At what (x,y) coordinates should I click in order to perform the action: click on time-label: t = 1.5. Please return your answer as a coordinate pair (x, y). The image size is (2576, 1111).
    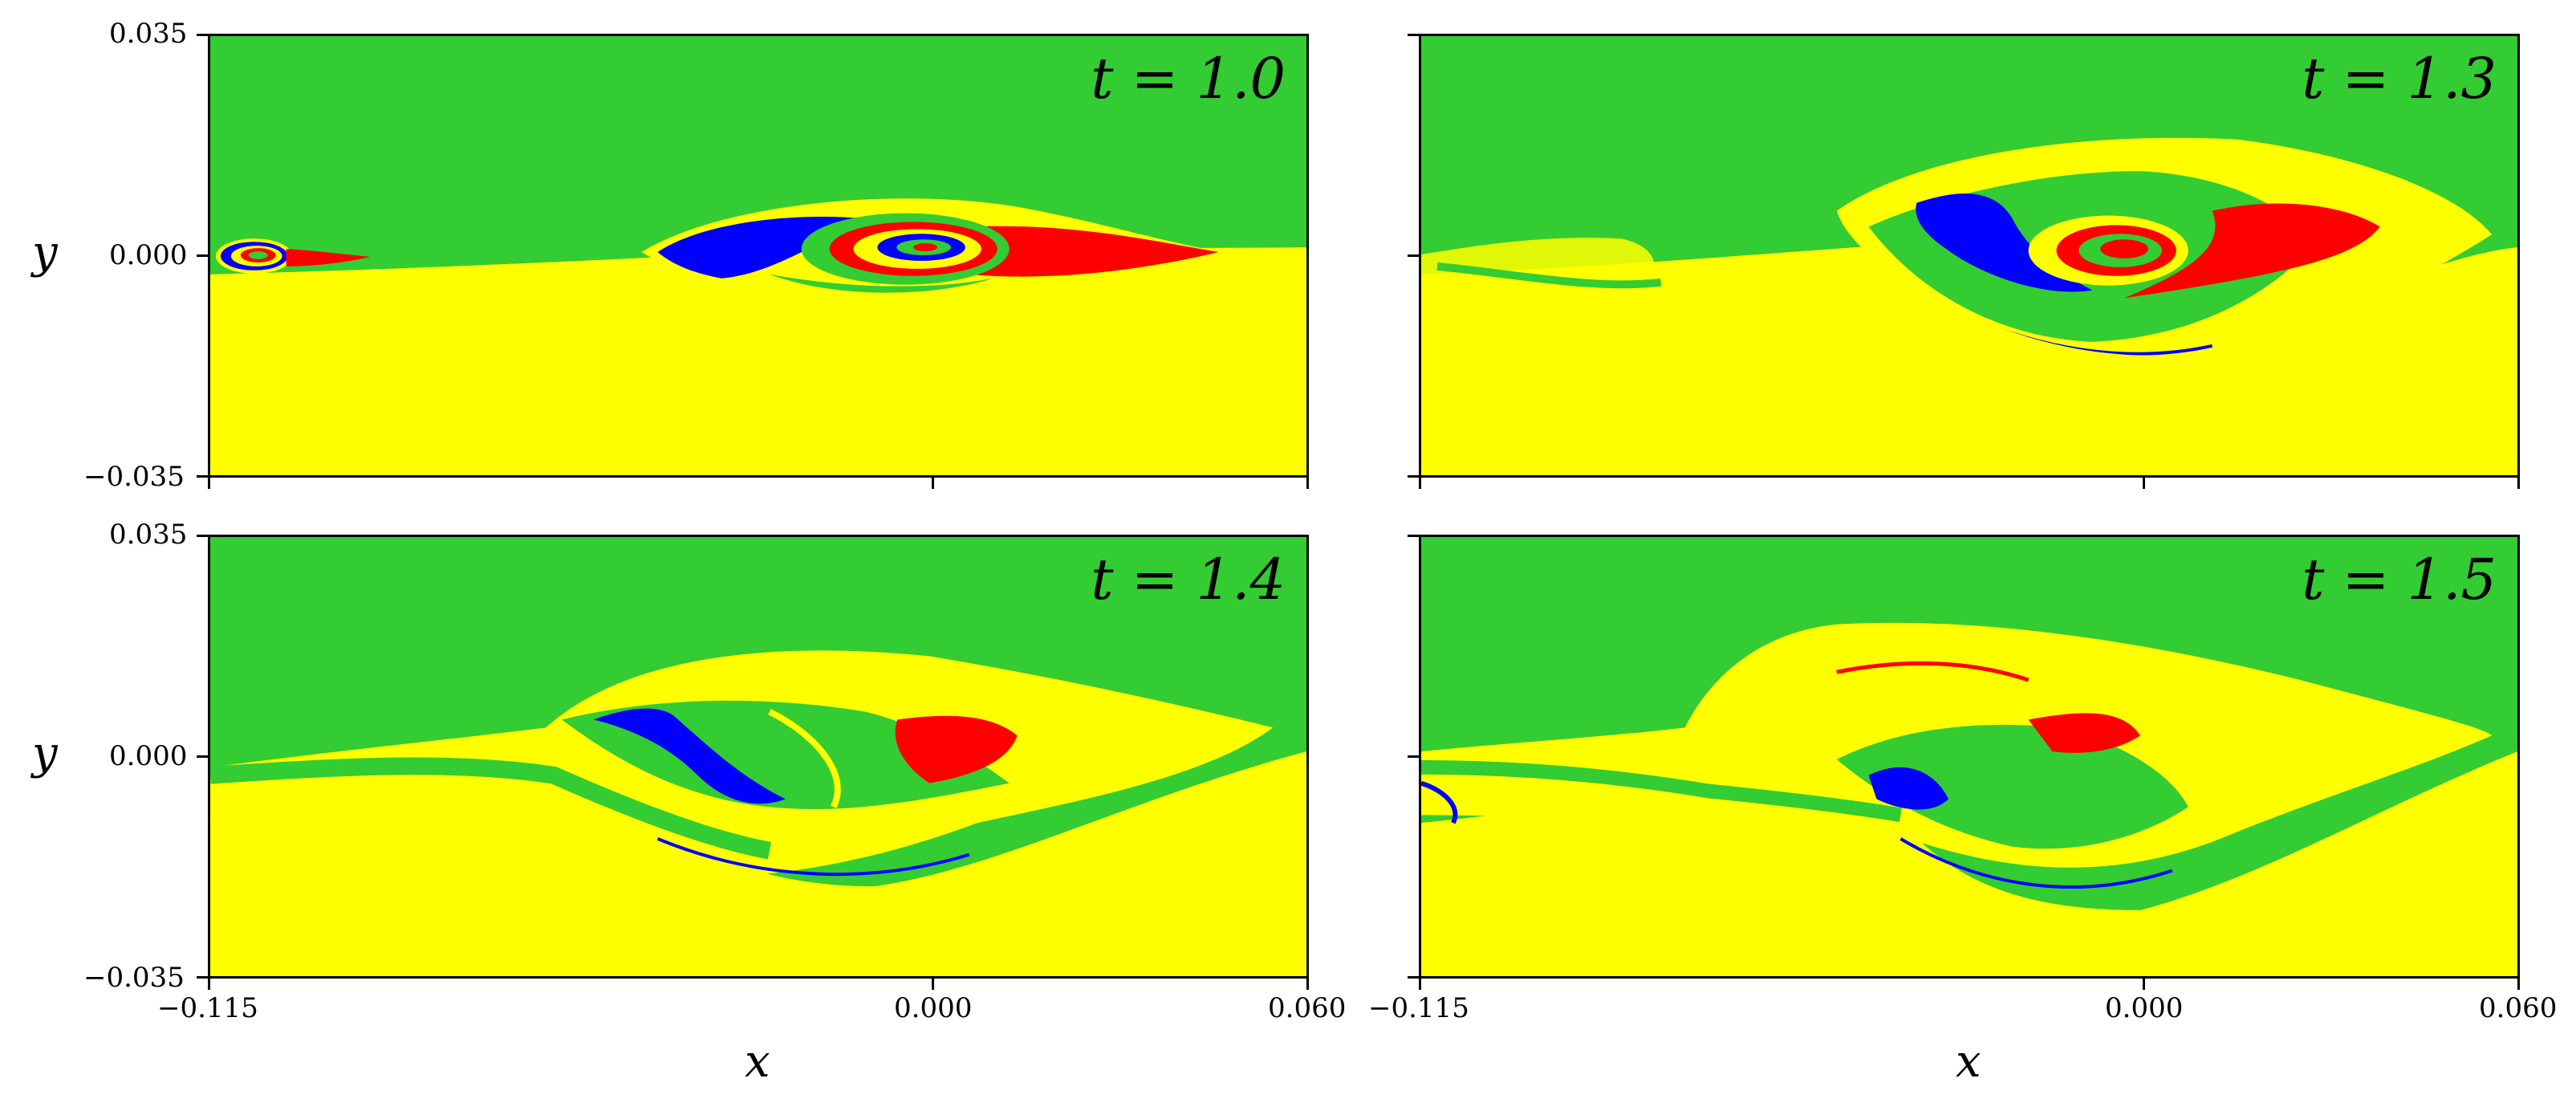
    Looking at the image, I should click on (2399, 579).